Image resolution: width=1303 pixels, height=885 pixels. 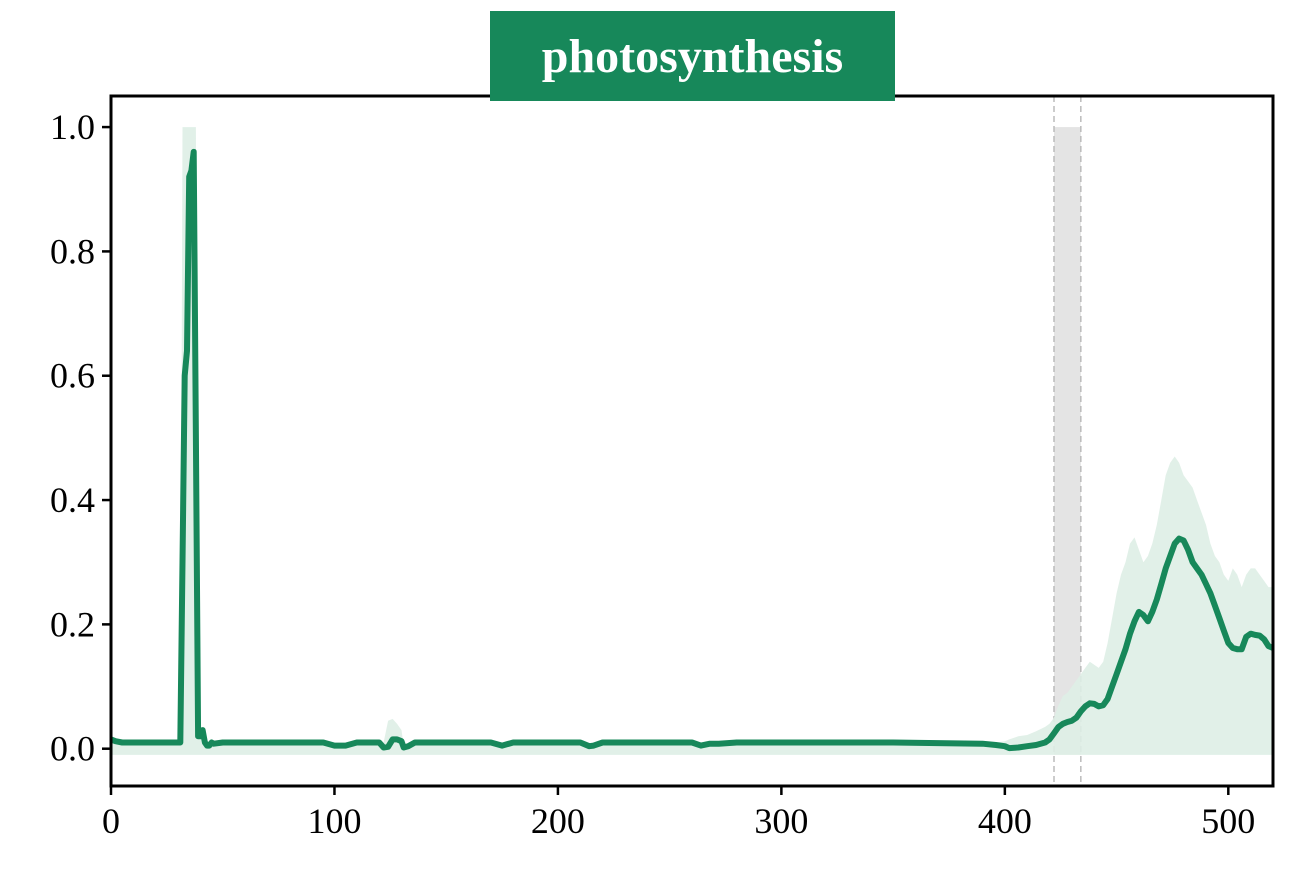 What do you see at coordinates (781, 821) in the screenshot?
I see `x-tick-label: 300` at bounding box center [781, 821].